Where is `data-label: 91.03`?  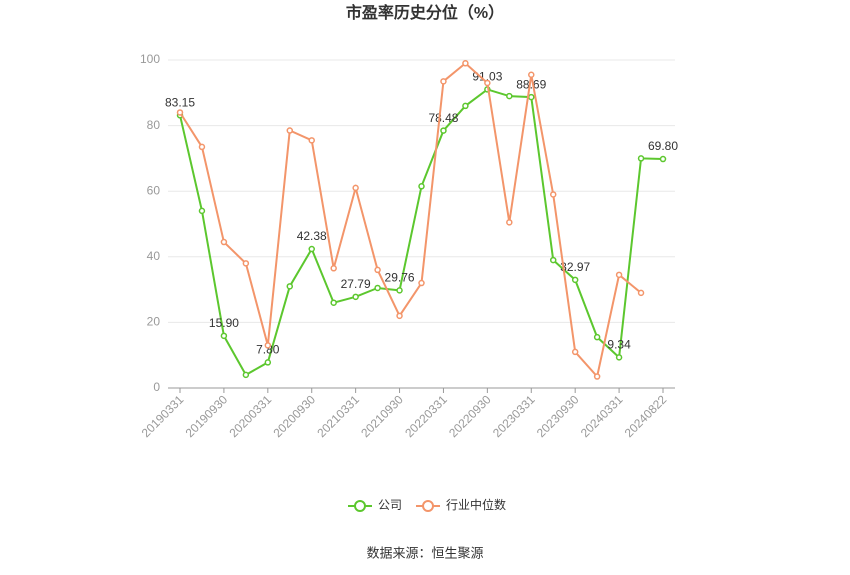 data-label: 91.03 is located at coordinates (487, 77).